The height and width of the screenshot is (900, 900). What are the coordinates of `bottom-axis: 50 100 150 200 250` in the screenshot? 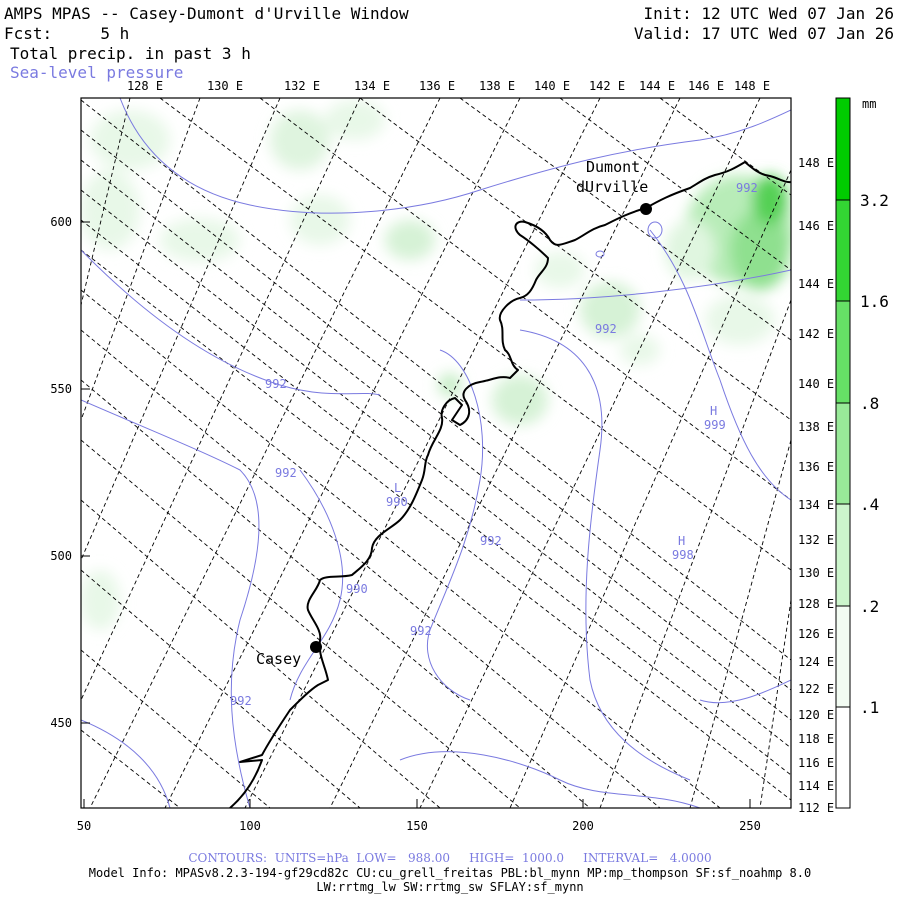 It's located at (419, 816).